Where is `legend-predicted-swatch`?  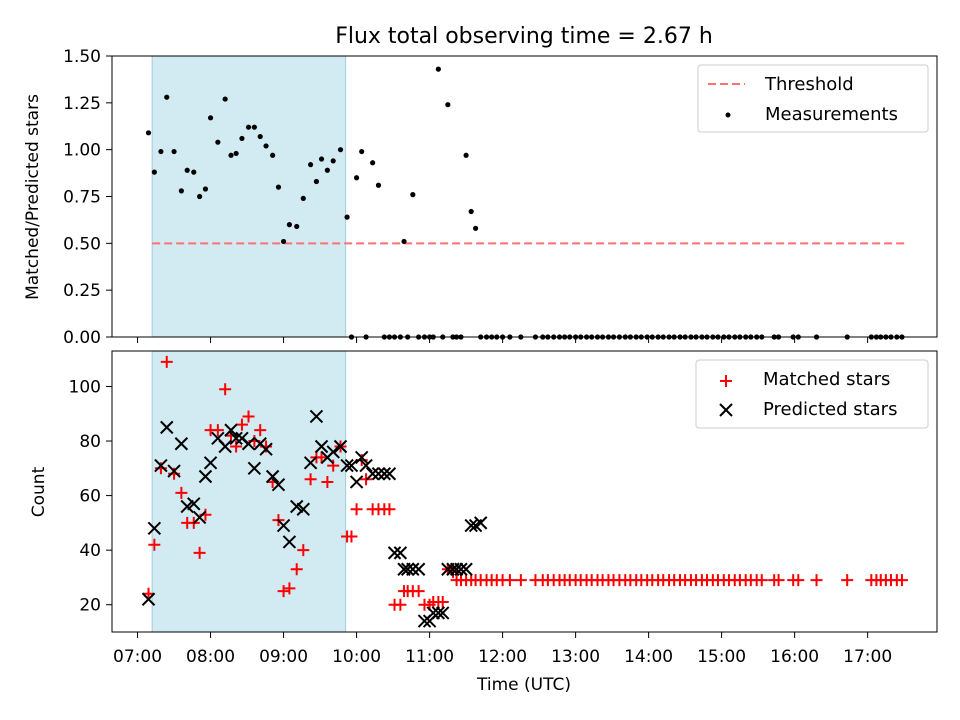 legend-predicted-swatch is located at coordinates (726, 410).